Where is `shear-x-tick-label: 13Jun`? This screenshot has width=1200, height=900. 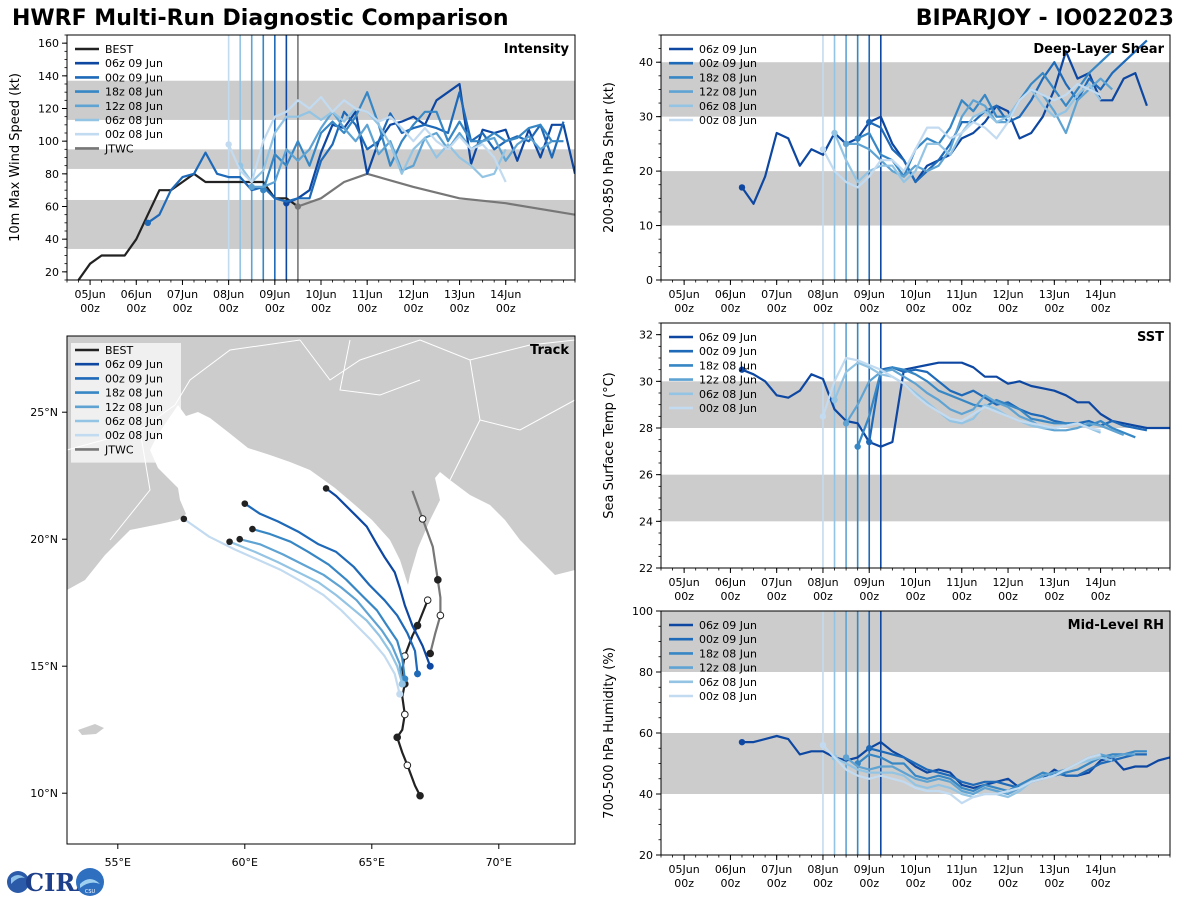
shear-x-tick-label: 13Jun is located at coordinates (1054, 294).